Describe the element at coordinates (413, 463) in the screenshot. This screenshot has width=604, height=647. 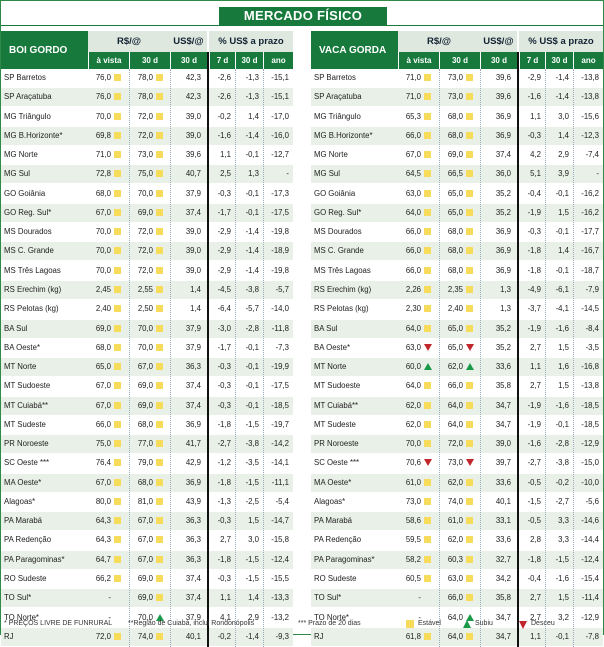
I see `price-avista: 70,6` at that location.